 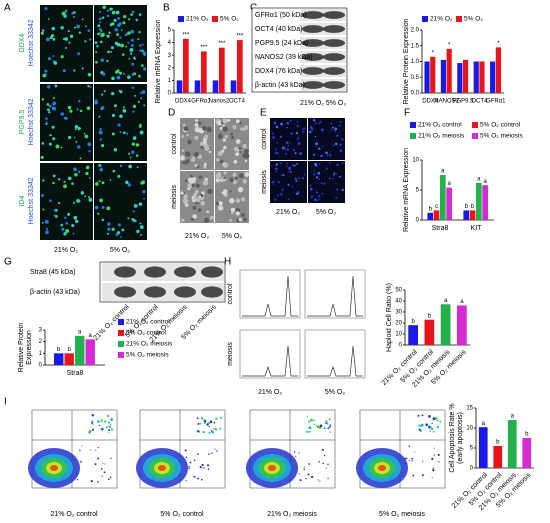 What do you see at coordinates (170, 31) in the screenshot?
I see `y-tick-label: 5` at bounding box center [170, 31].